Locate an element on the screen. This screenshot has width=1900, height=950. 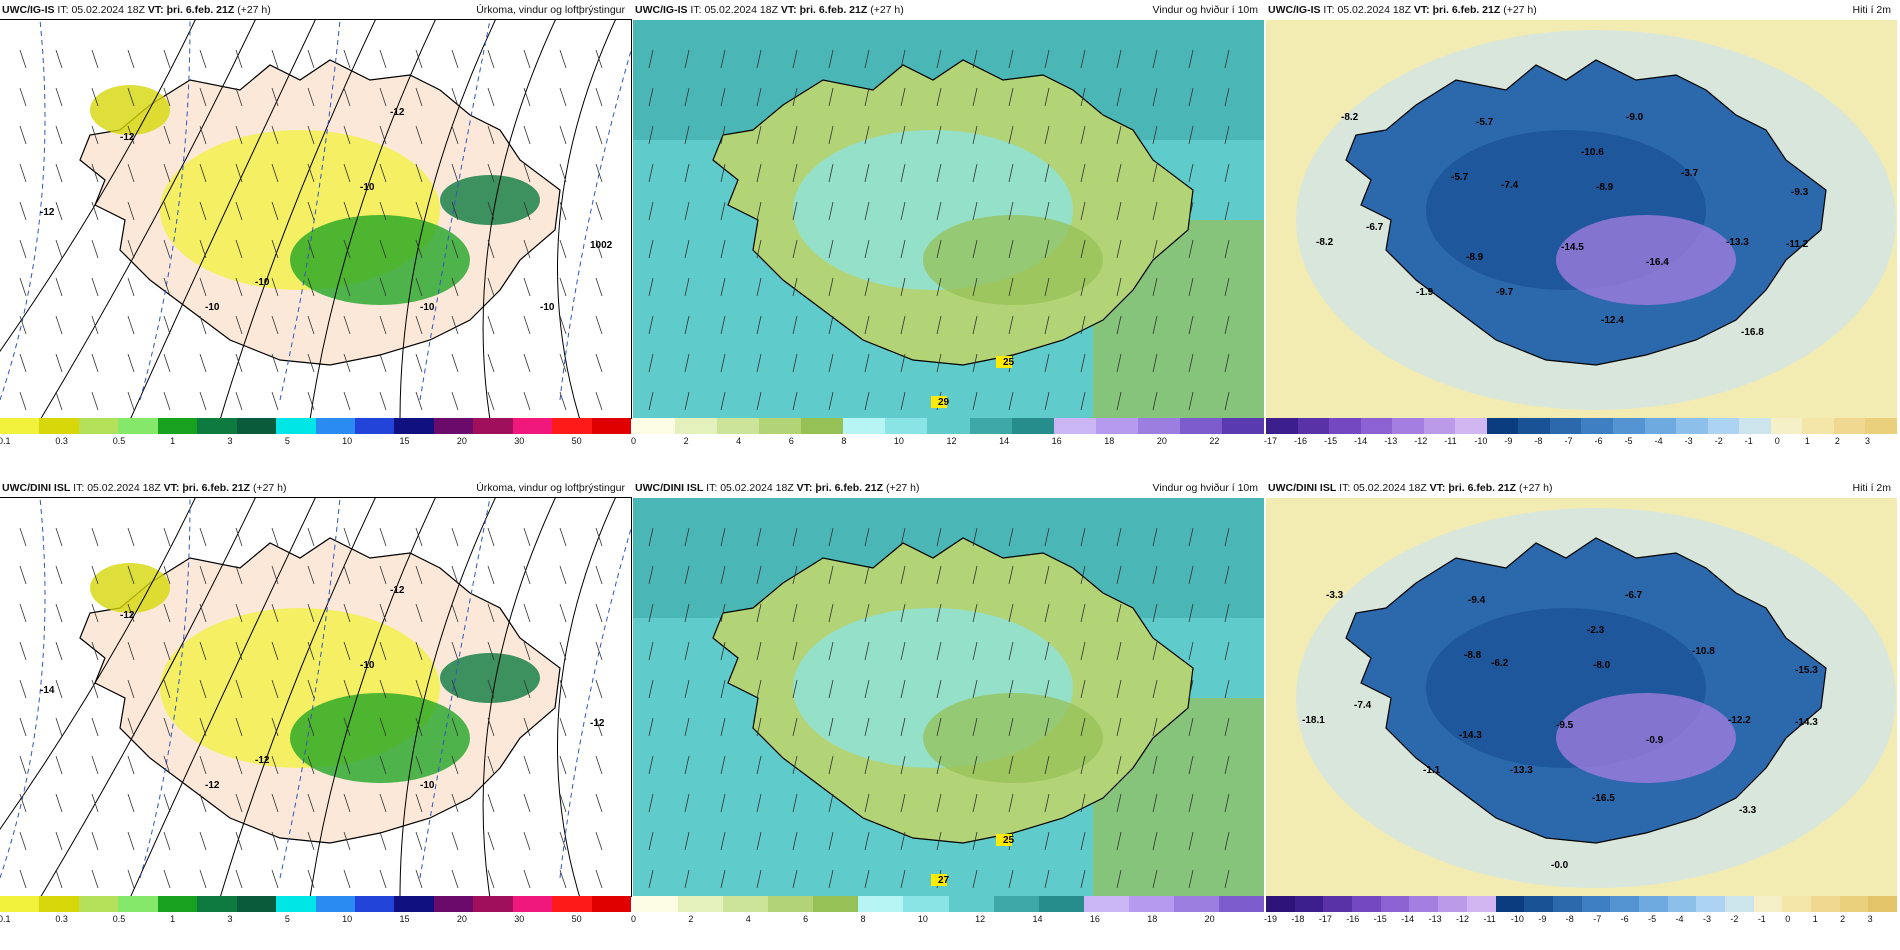
it-label: IT: is located at coordinates (63, 10).